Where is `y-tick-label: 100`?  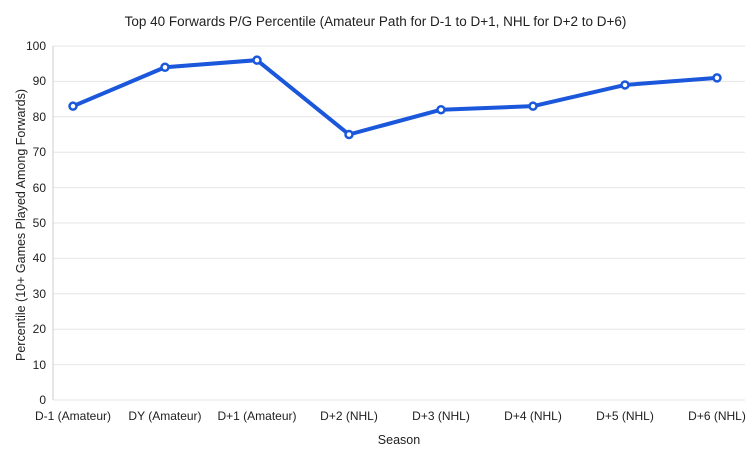 y-tick-label: 100 is located at coordinates (35, 46).